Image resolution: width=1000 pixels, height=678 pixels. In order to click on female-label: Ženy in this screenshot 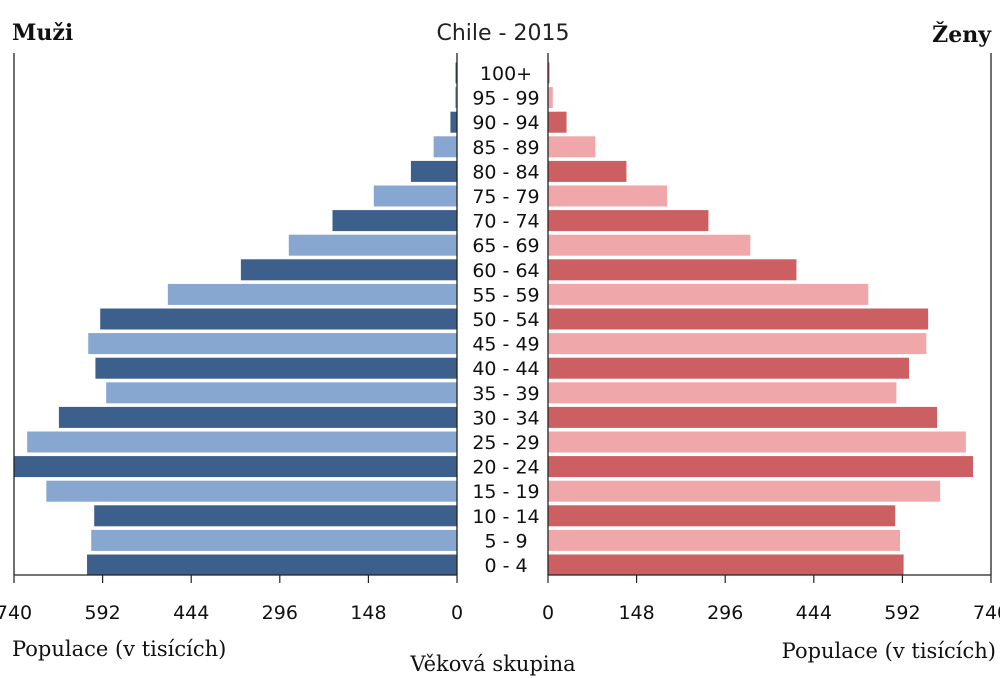, I will do `click(962, 34)`.